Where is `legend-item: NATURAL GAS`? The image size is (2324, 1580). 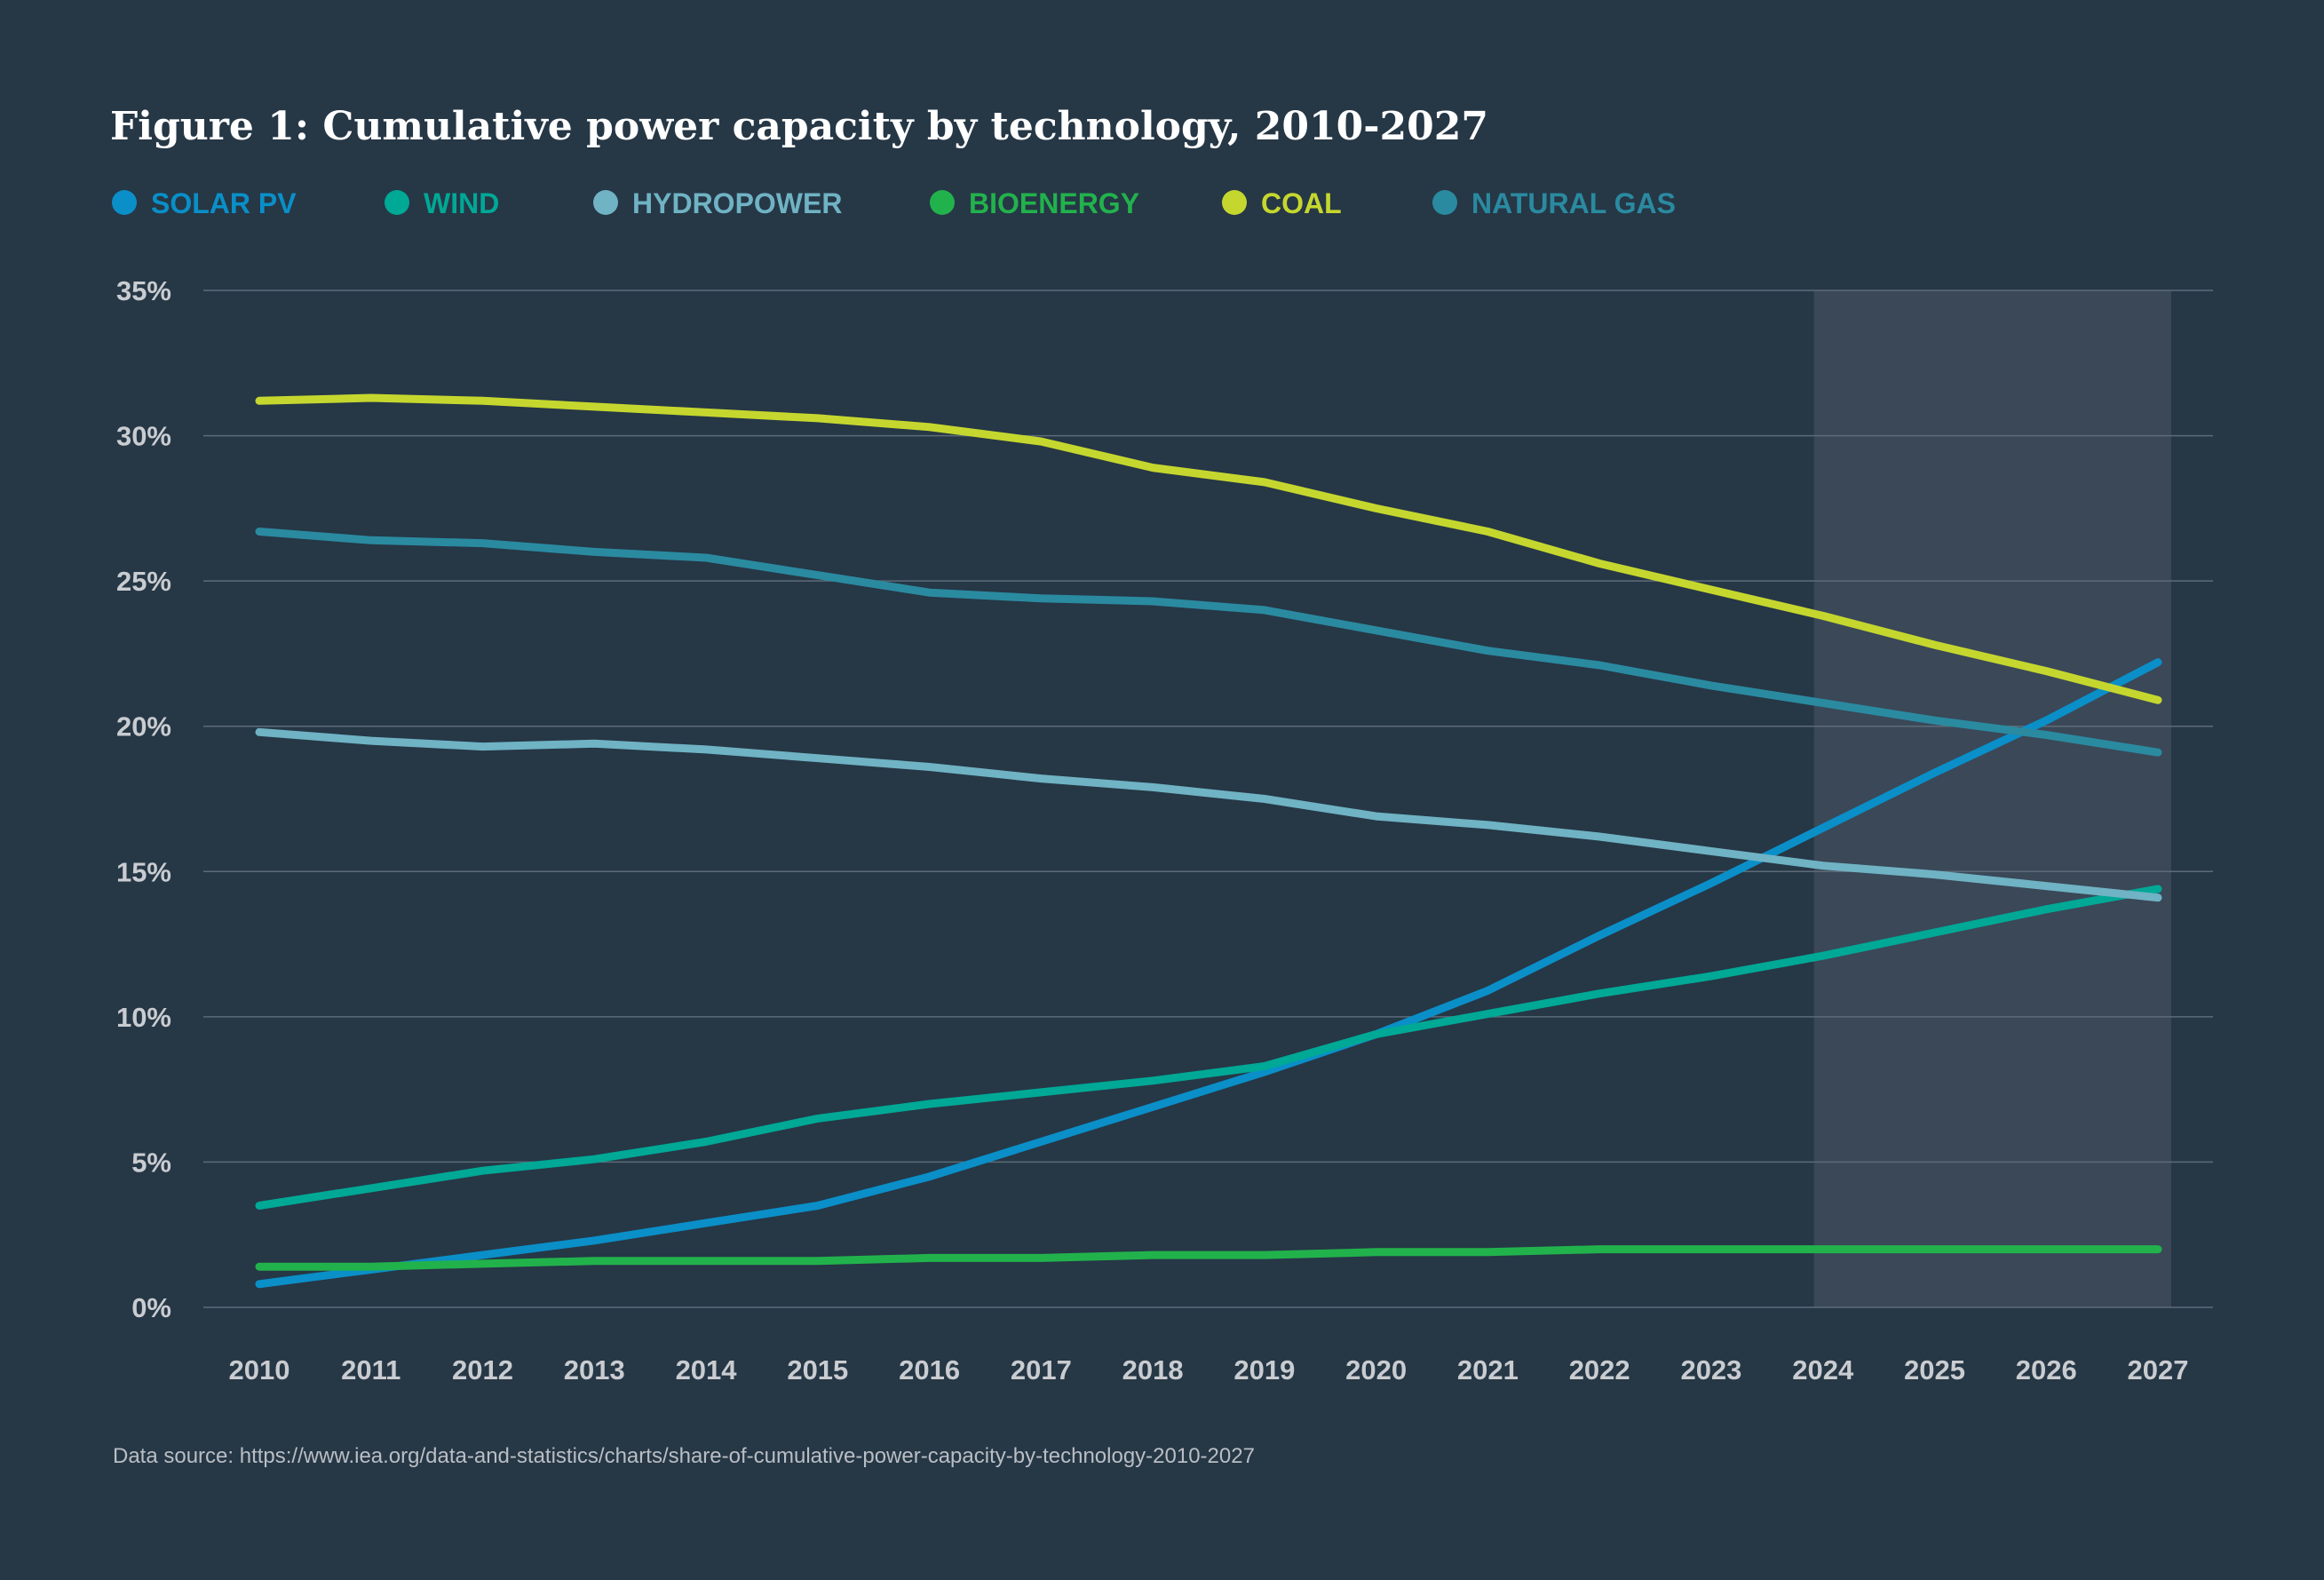
legend-item: NATURAL GAS is located at coordinates (1554, 203).